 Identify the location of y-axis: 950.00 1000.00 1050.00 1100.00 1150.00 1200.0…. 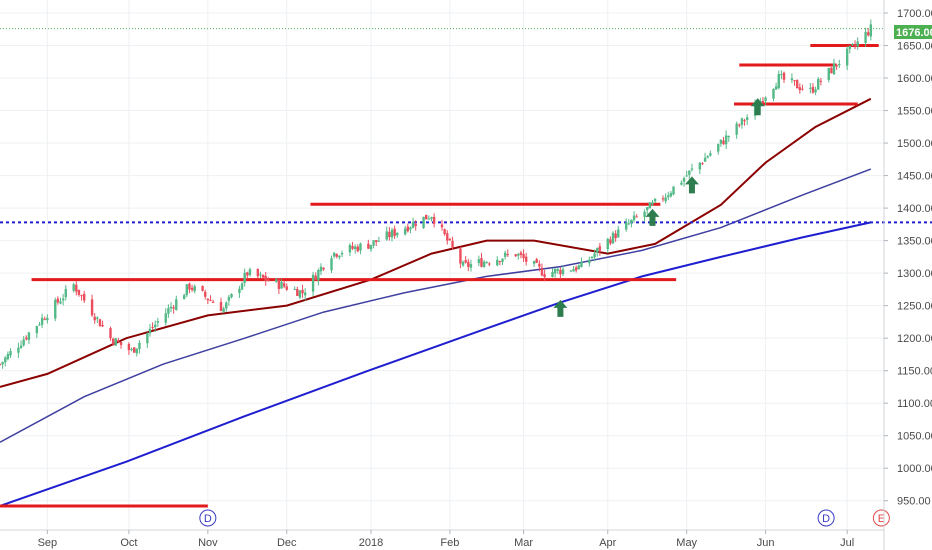
(907, 275).